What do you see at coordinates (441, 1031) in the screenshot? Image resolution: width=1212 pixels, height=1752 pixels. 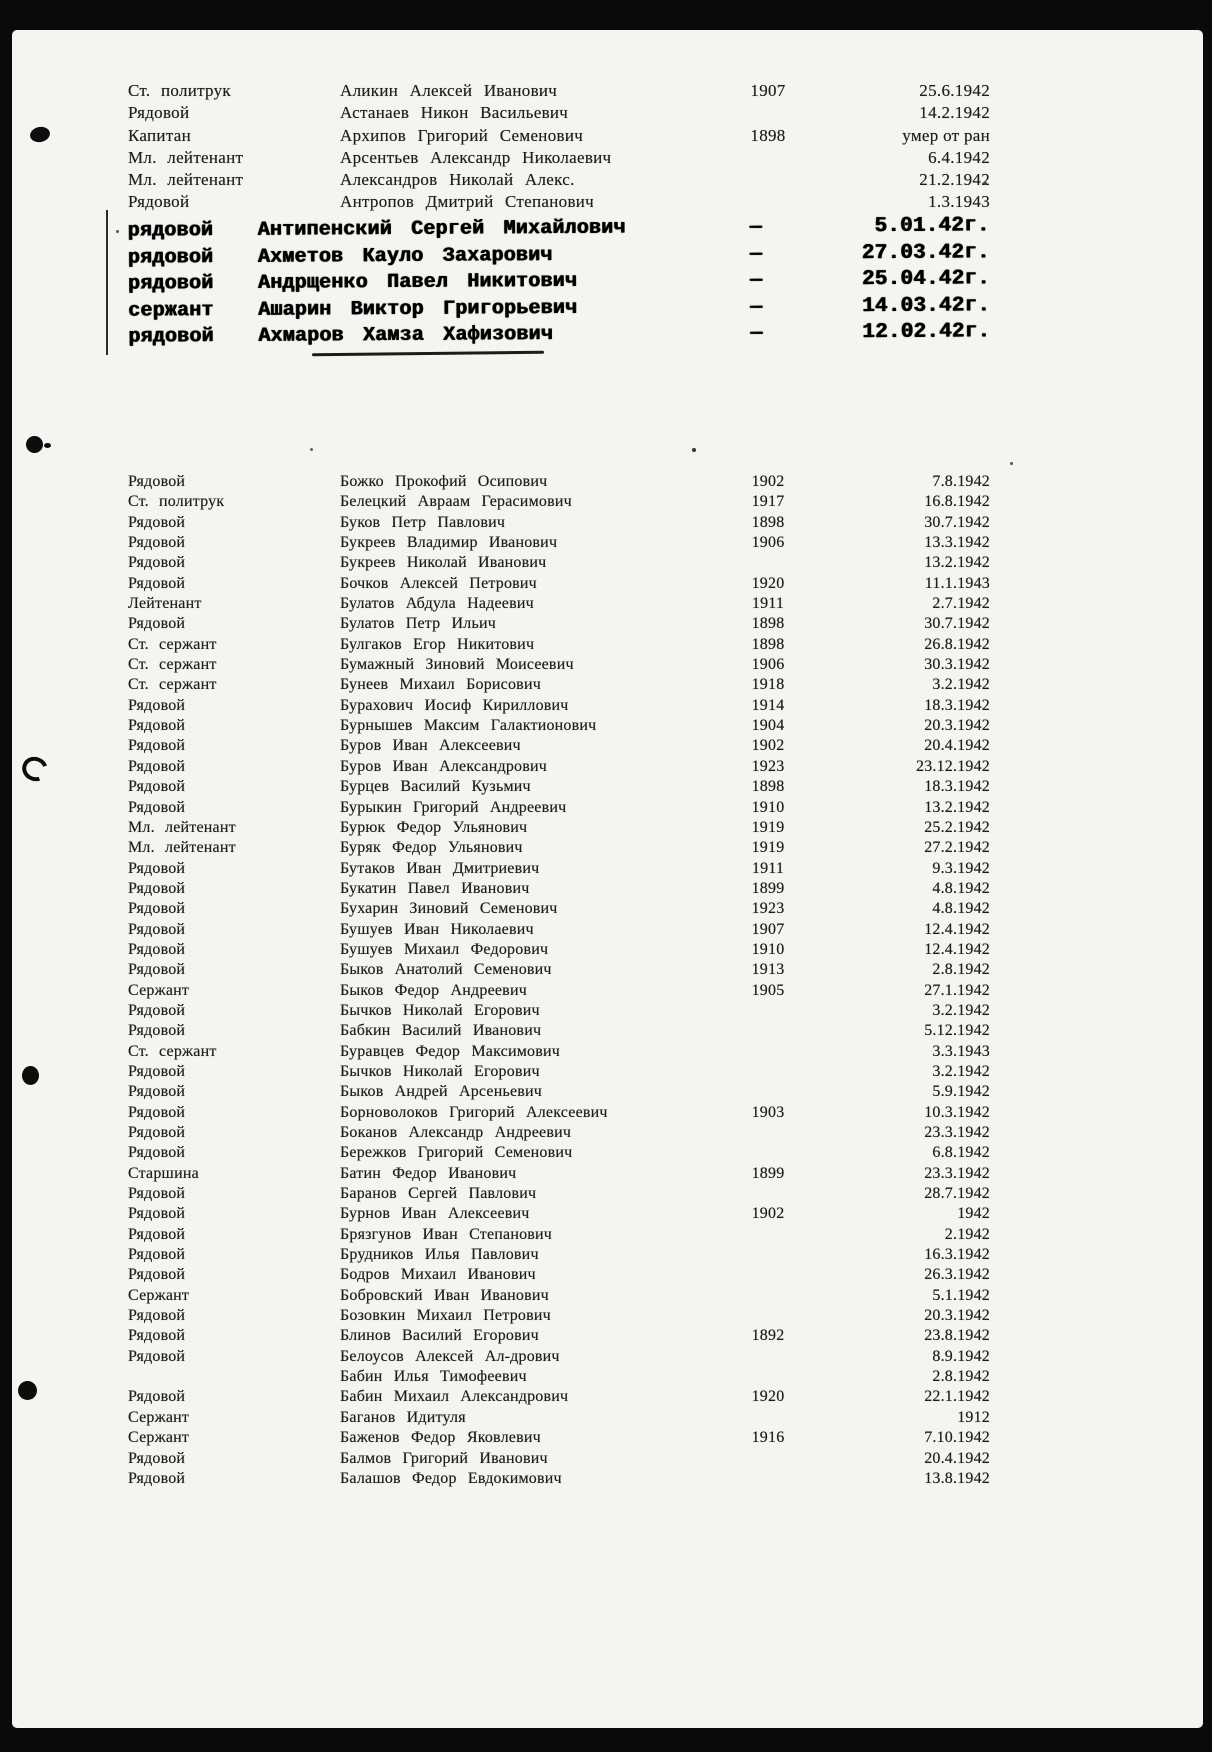 I see `name-cell: Бабкин Василий Иванович` at bounding box center [441, 1031].